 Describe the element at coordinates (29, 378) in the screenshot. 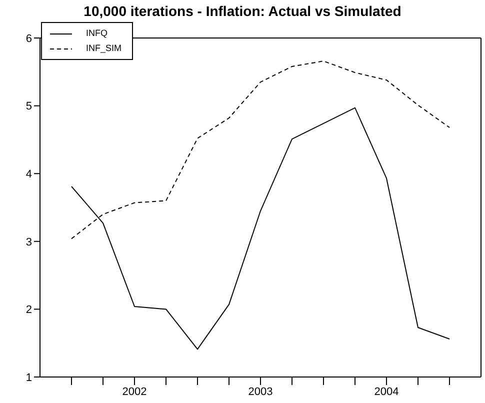

I see `y-tick-label: 1` at that location.